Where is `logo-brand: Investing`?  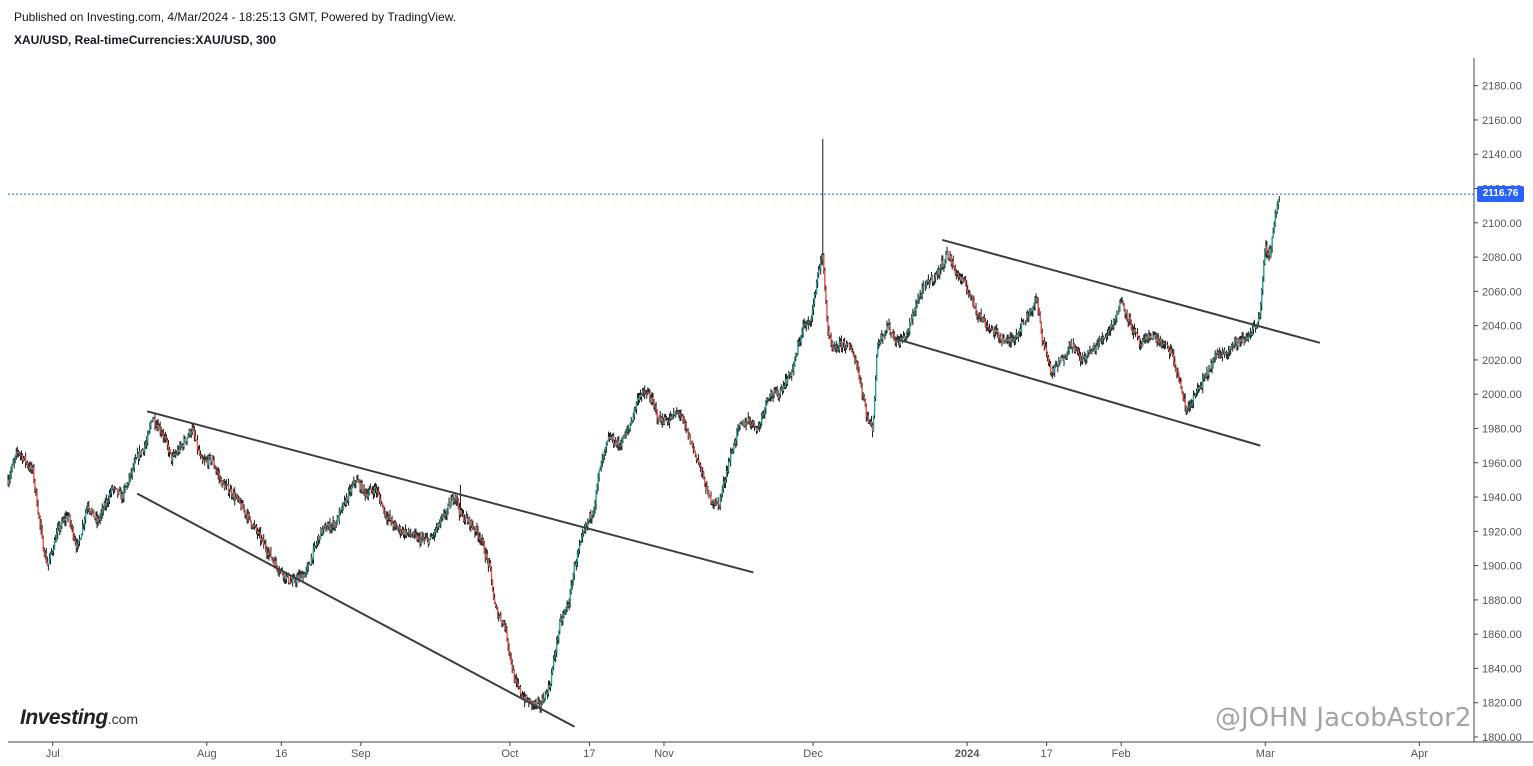
logo-brand: Investing is located at coordinates (64, 717).